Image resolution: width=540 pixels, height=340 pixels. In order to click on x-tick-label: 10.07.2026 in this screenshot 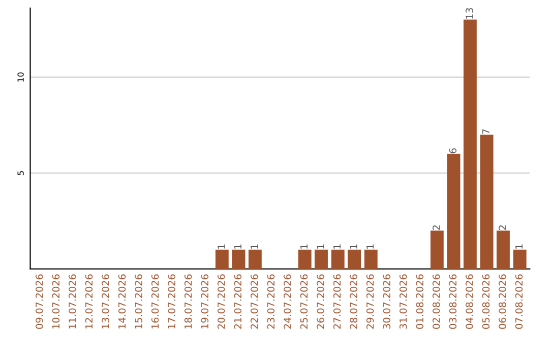, I will do `click(56, 301)`.